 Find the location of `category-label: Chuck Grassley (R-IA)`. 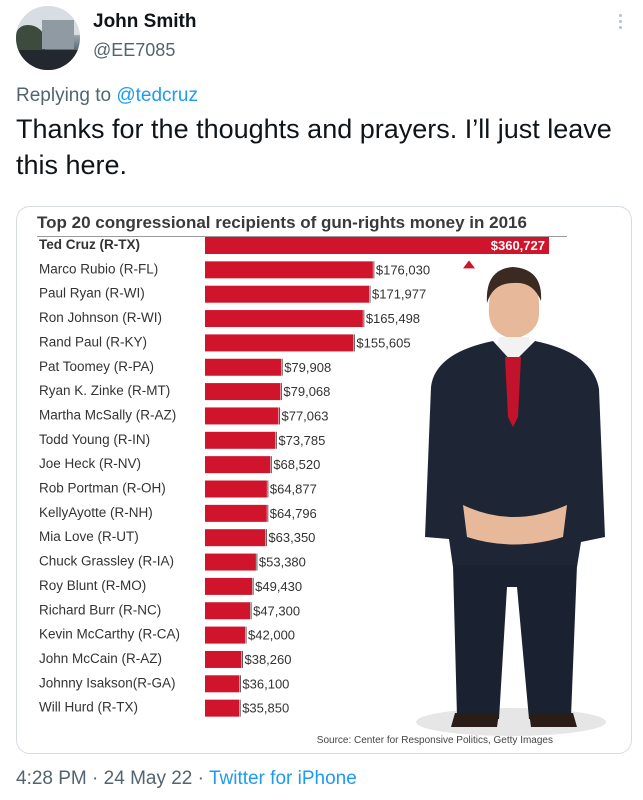

category-label: Chuck Grassley (R-IA) is located at coordinates (106, 561).